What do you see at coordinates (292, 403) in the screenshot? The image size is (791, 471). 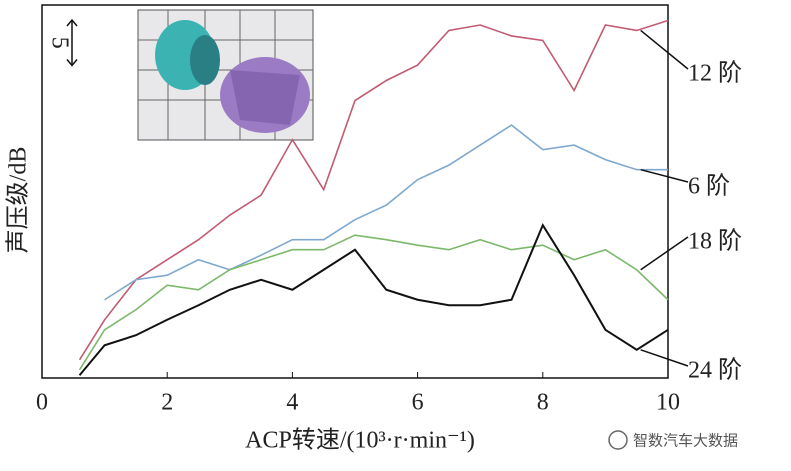 I see `x-tick-label: 4` at bounding box center [292, 403].